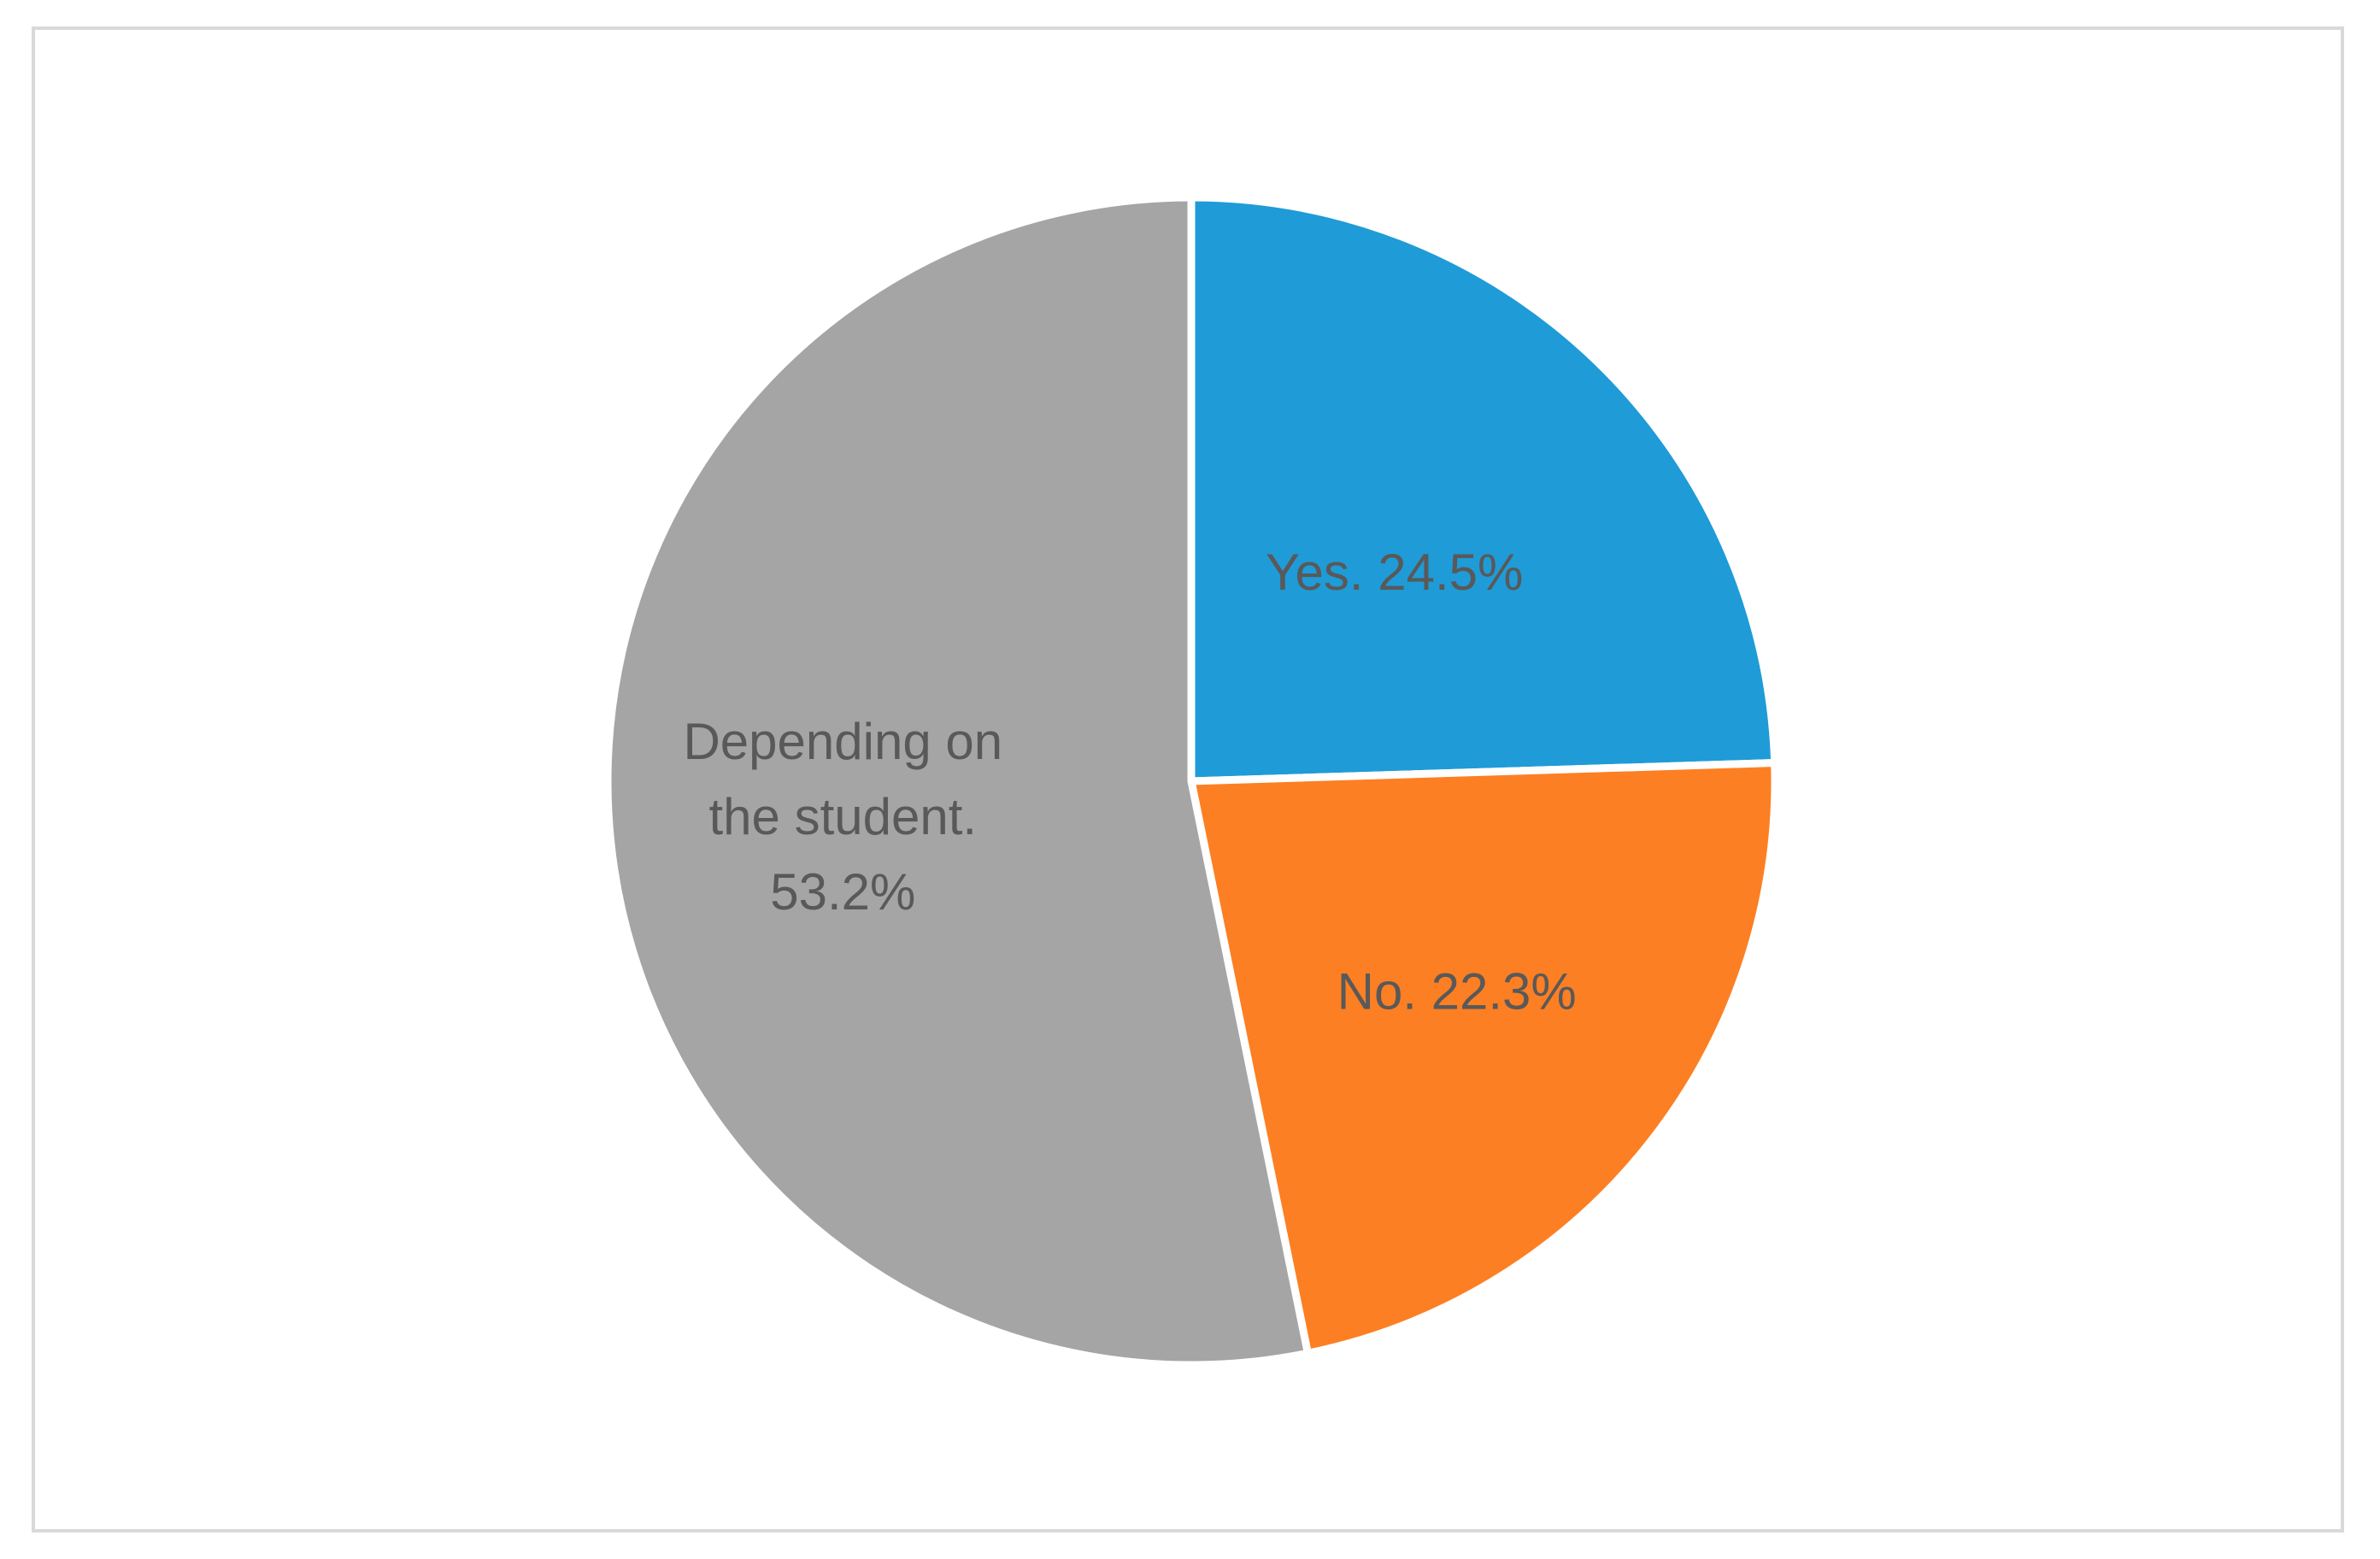 The height and width of the screenshot is (1559, 2380). Describe the element at coordinates (843, 817) in the screenshot. I see `data-label-depending-on-the-student: Depending on the student. 53.2%` at that location.